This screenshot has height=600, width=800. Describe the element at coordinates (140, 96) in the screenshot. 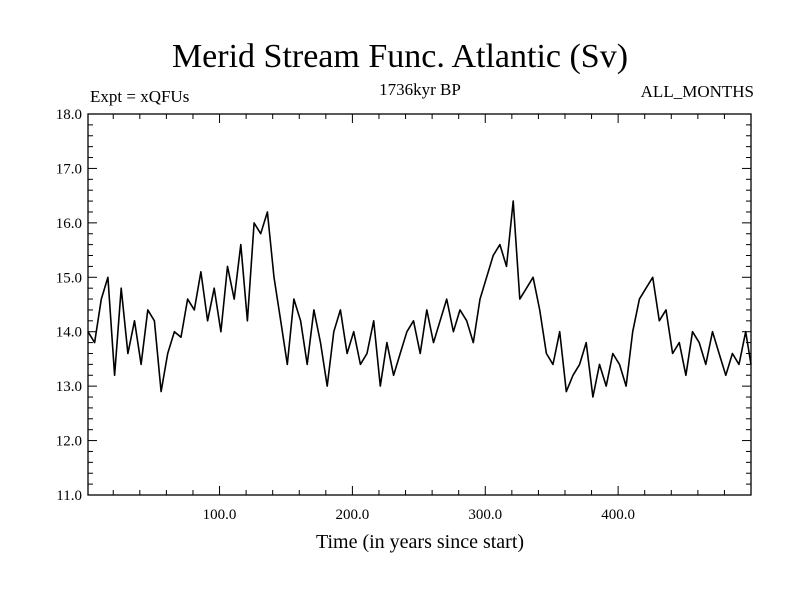

I see `experiment-label: Expt = xQFUs` at that location.